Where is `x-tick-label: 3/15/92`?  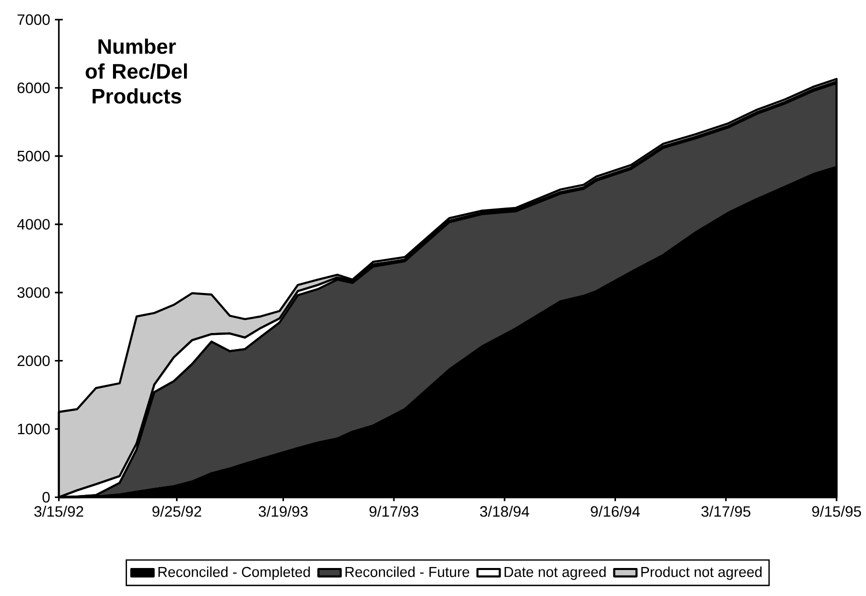 x-tick-label: 3/15/92 is located at coordinates (59, 511).